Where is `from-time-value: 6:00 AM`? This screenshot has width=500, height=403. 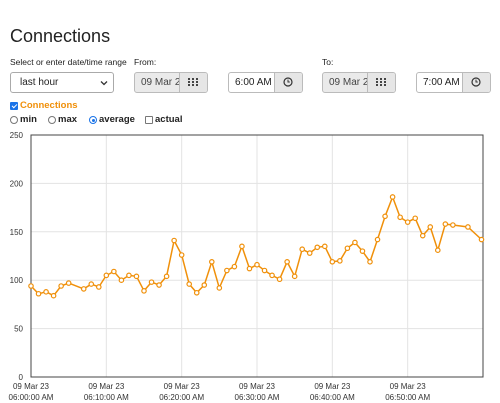
from-time-value: 6:00 AM is located at coordinates (253, 82).